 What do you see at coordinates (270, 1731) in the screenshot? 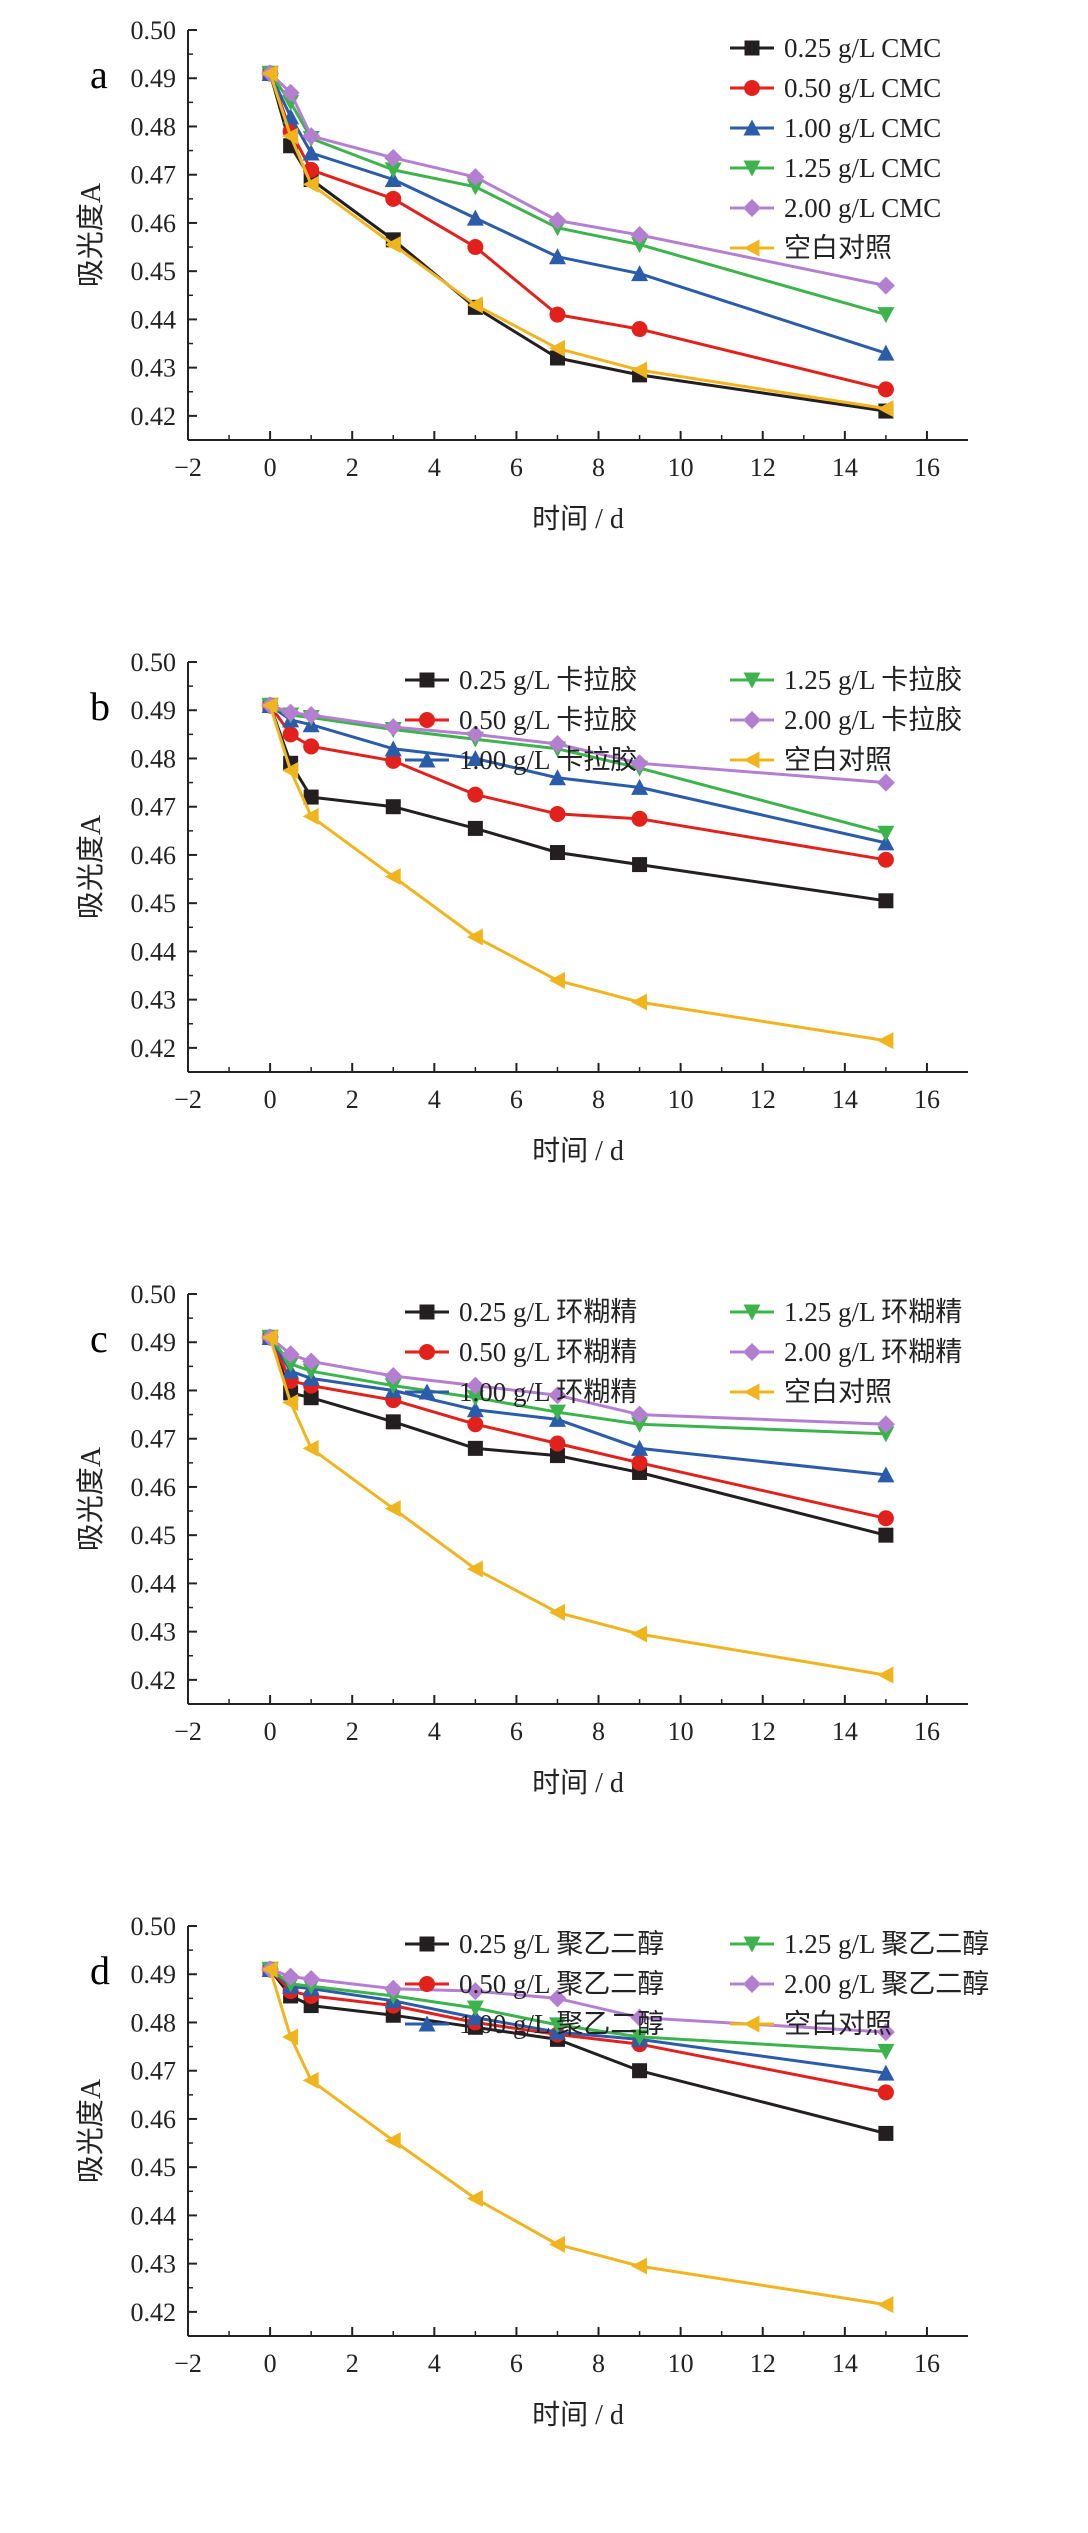
I see `x-tick-label: 0` at bounding box center [270, 1731].